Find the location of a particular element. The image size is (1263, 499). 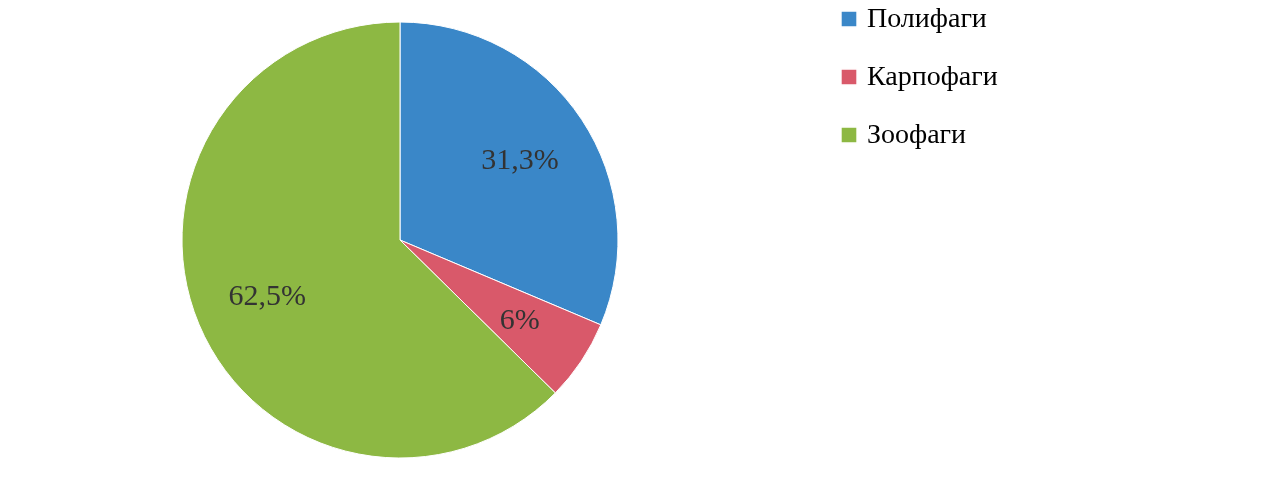

data-label: 62,5% is located at coordinates (267, 294).